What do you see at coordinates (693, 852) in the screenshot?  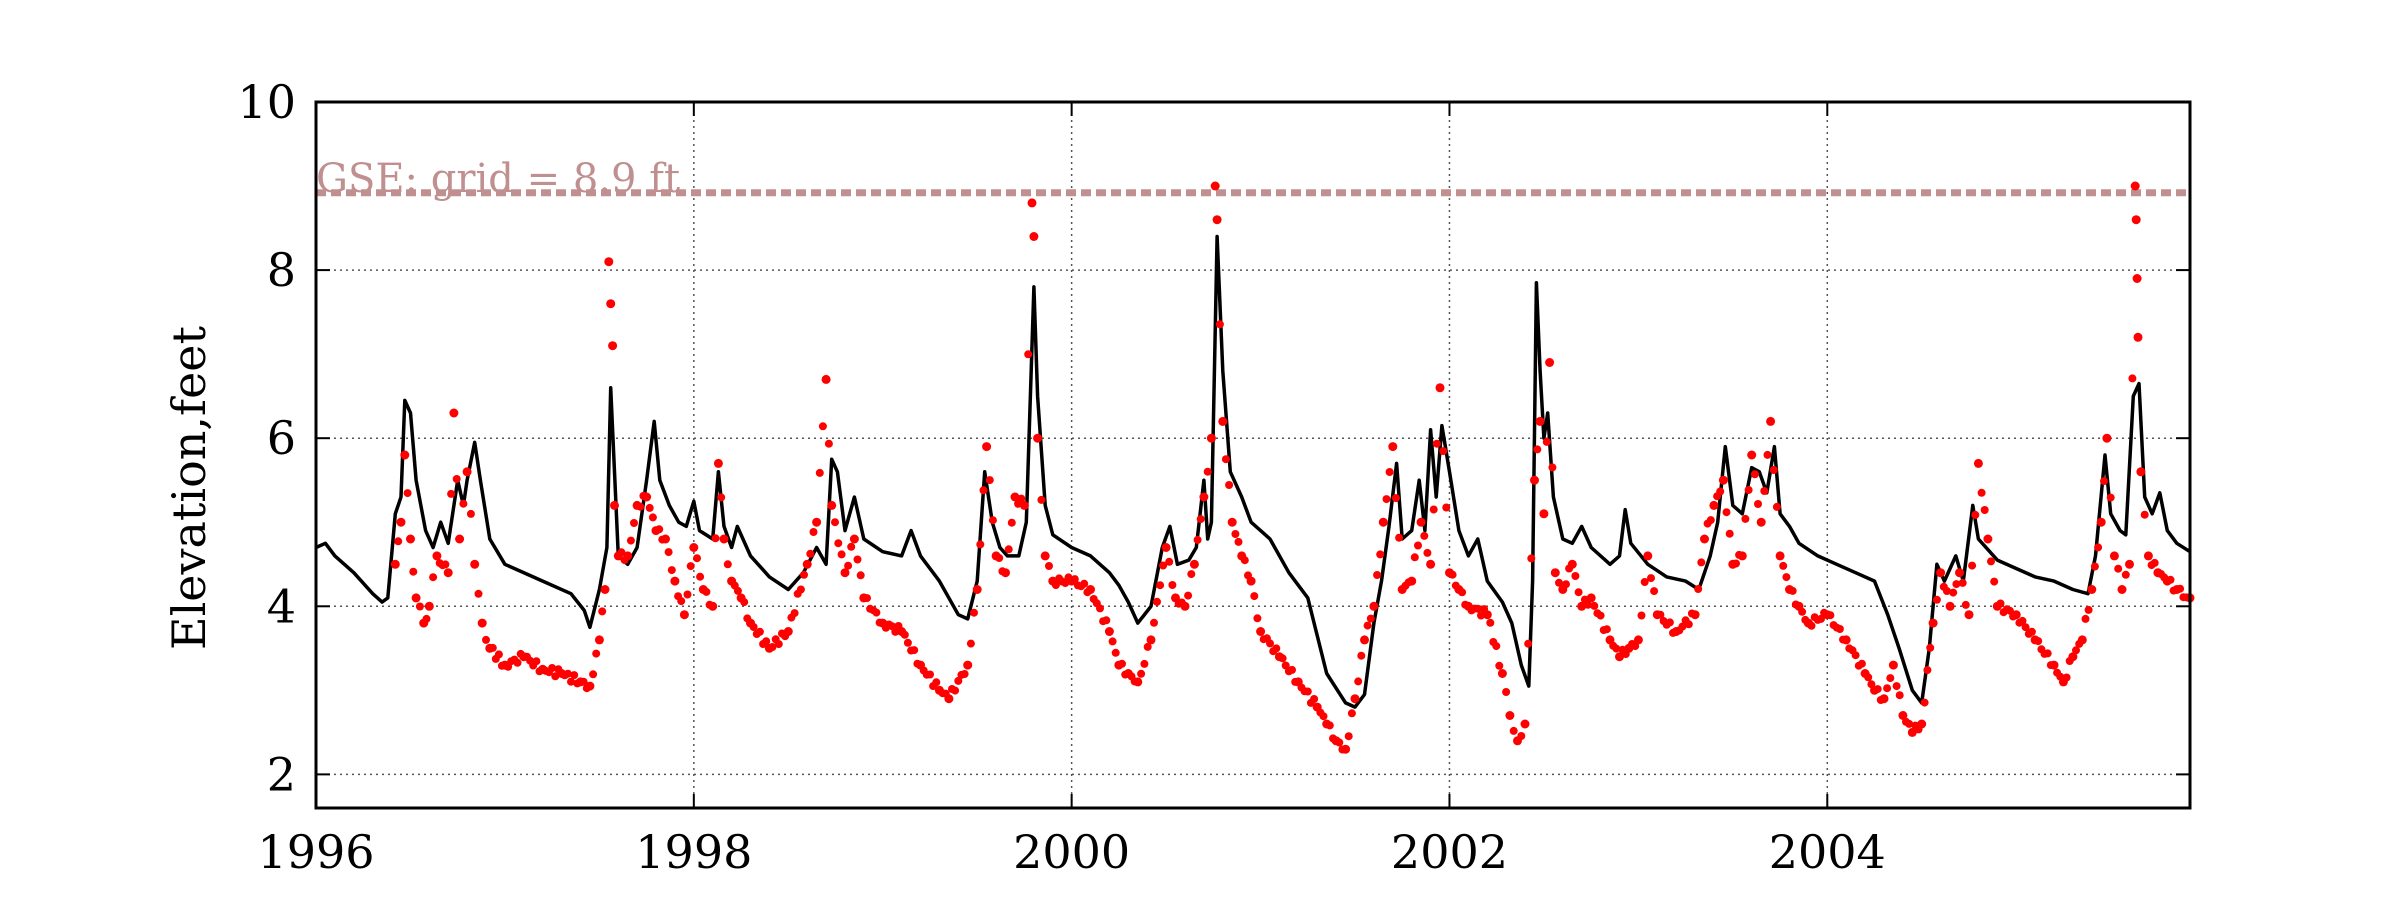 I see `x-tick-label: 1998` at bounding box center [693, 852].